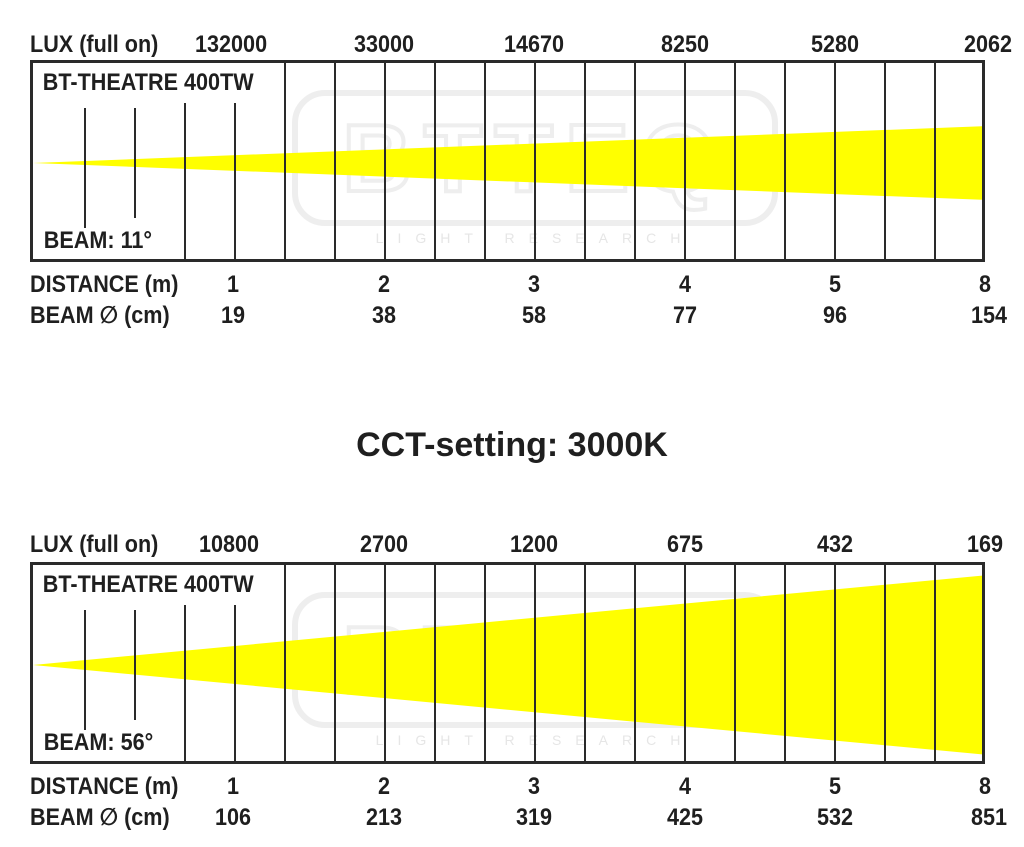  I want to click on diameter-value-5: 532, so click(835, 818).